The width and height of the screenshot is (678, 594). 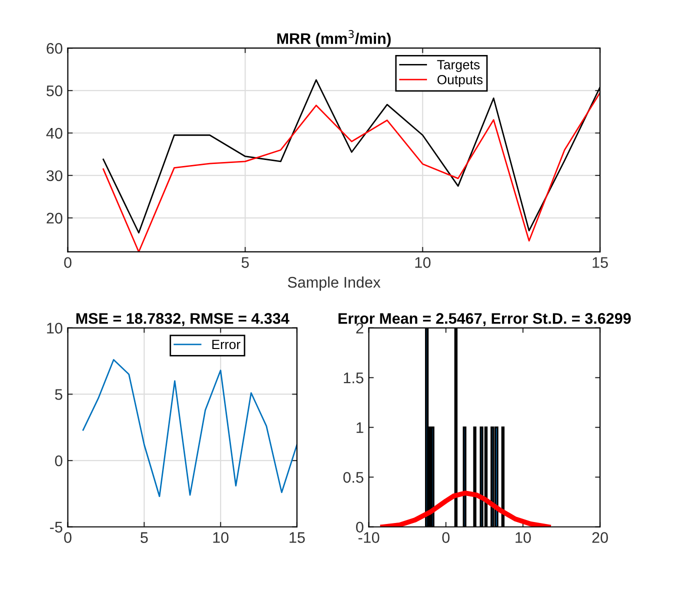 I want to click on x-tick-label: -10, so click(x=369, y=537).